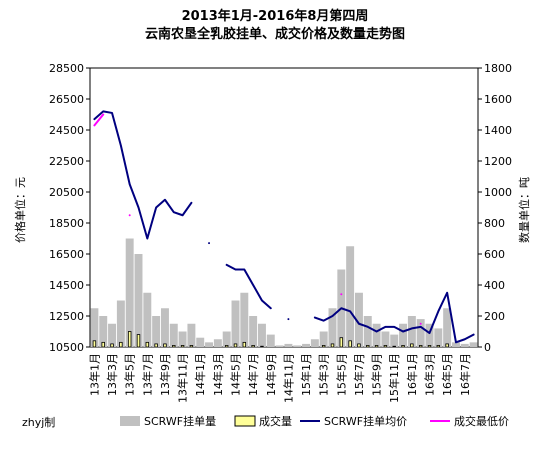 The height and width of the screenshot is (451, 549). I want to click on y2-tick-label: 400, so click(494, 285).